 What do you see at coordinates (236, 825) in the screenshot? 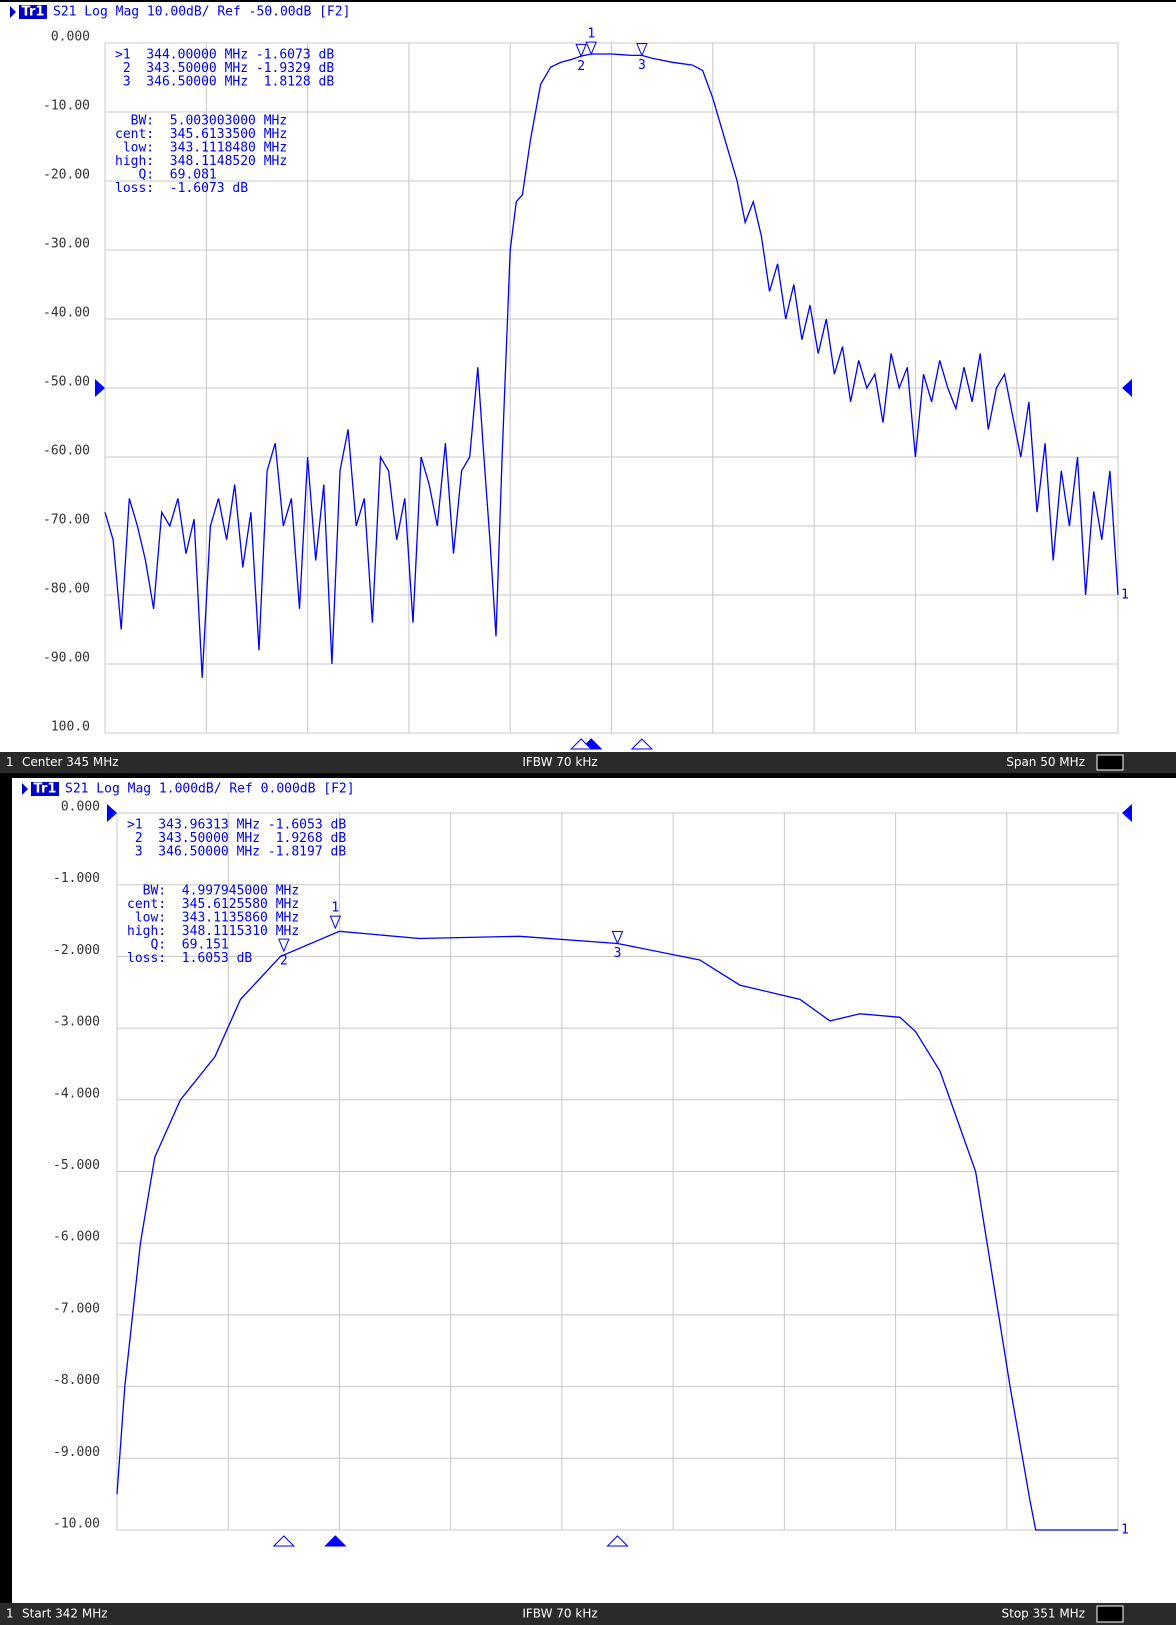
I see `marker-readout: >1 343.96313 MHz -1.6053 dB` at bounding box center [236, 825].